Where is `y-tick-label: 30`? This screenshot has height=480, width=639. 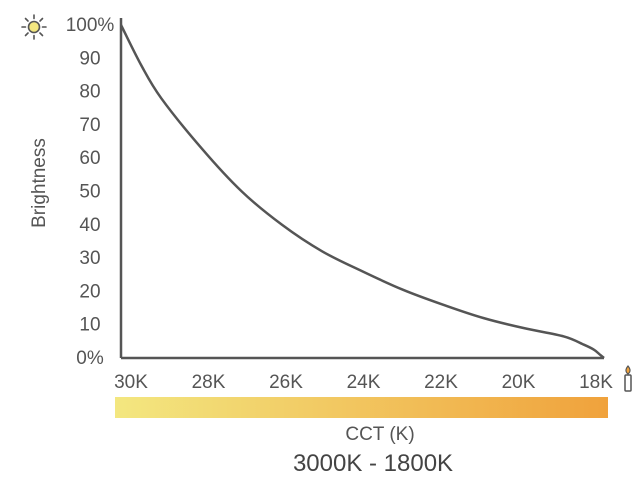 y-tick-label: 30 is located at coordinates (89, 258).